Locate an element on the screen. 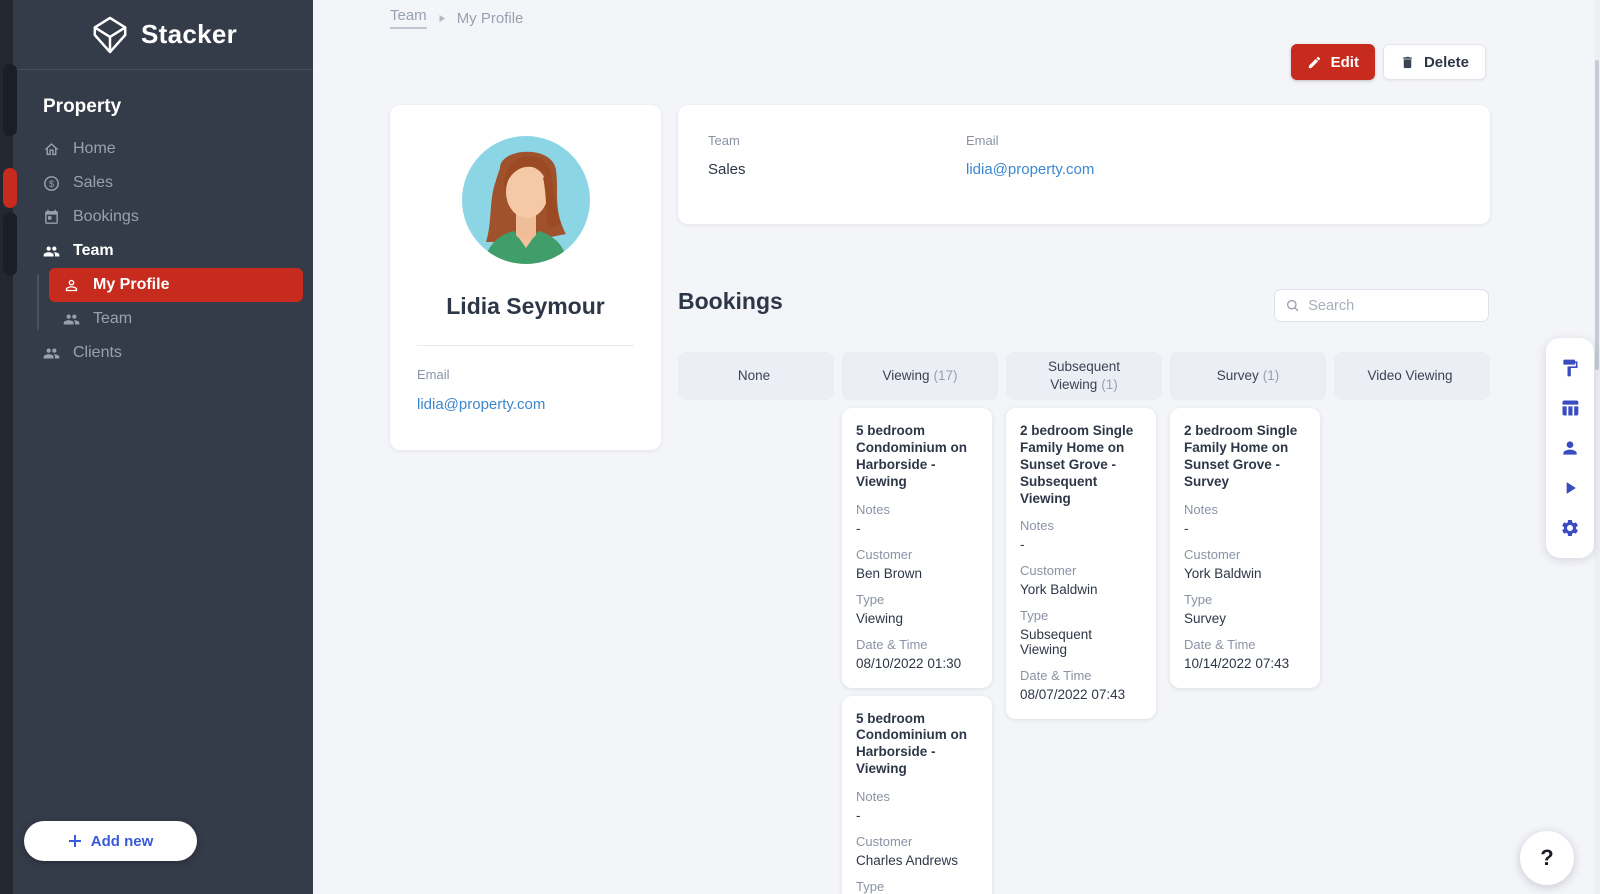  logo: Stacker is located at coordinates (163, 35).